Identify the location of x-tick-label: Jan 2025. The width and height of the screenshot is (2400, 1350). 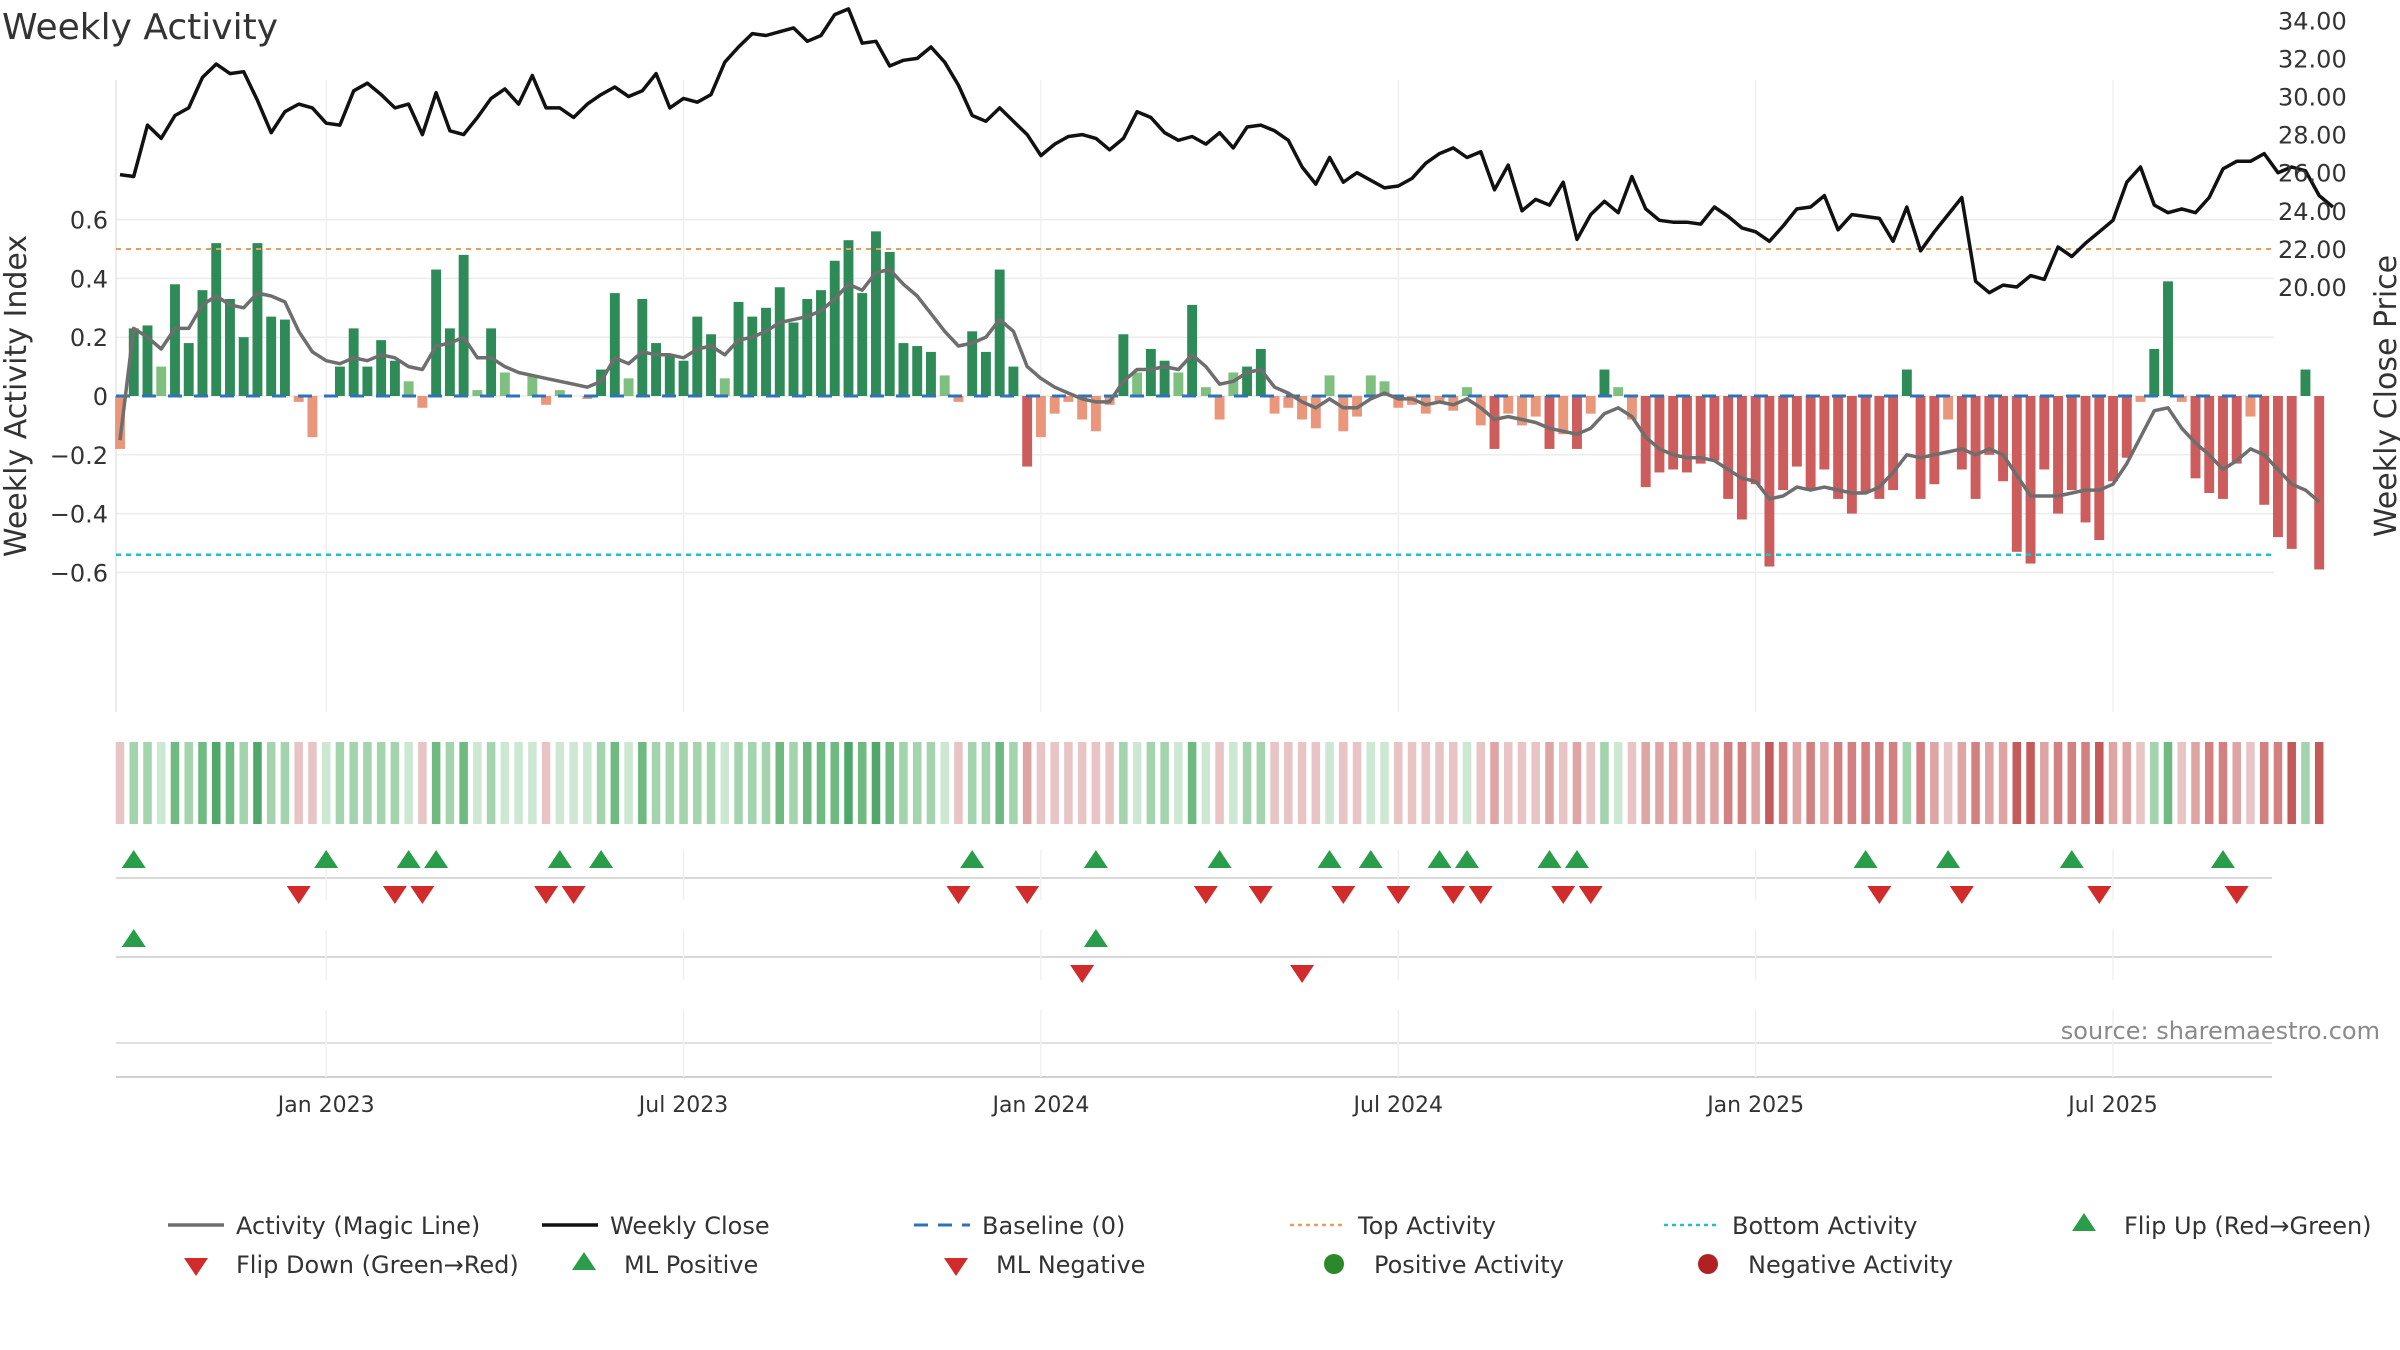
(1754, 1105).